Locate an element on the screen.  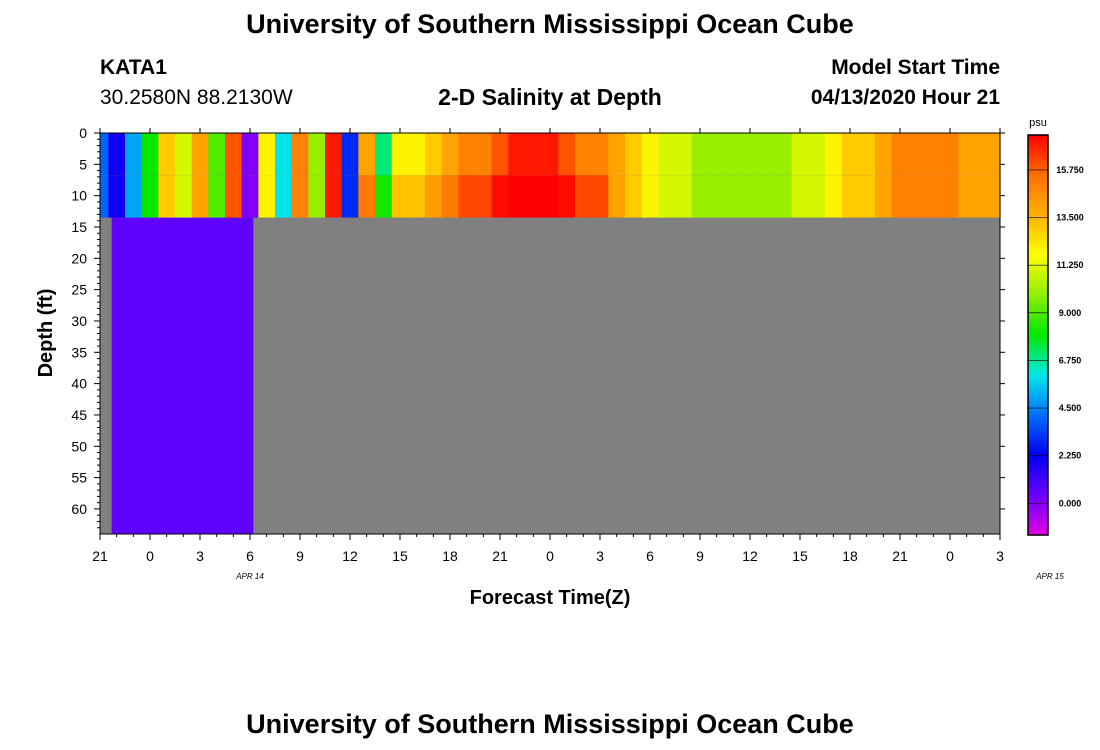
model-start-label: Model Start Time is located at coordinates (915, 67).